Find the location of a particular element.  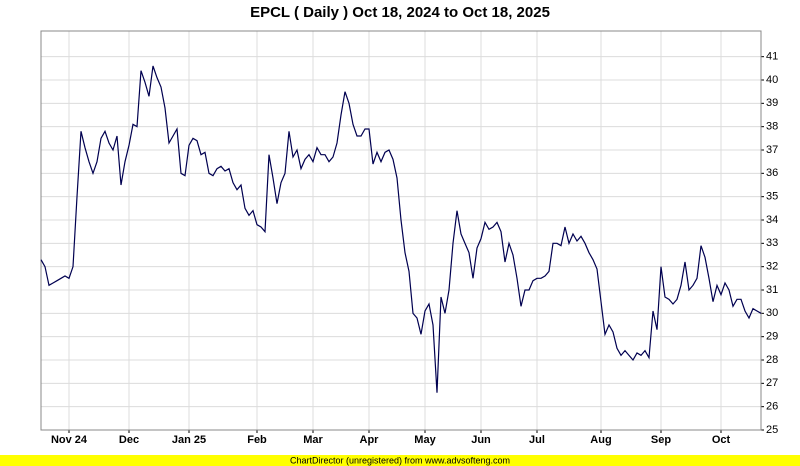

x-tick-label: Jan 25 is located at coordinates (189, 440).